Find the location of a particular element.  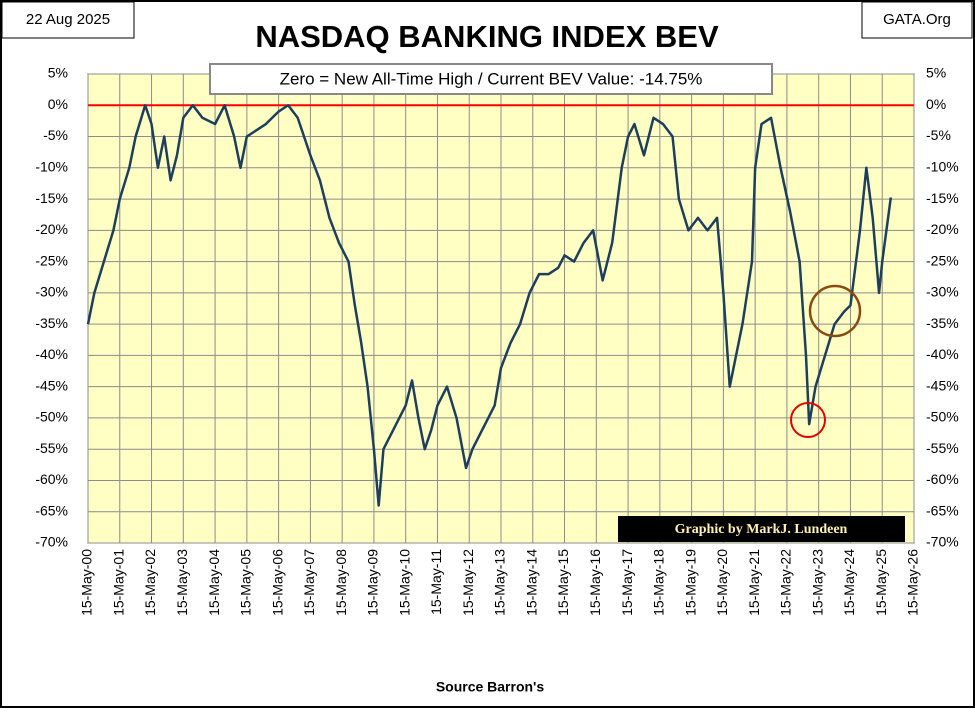

site-box is located at coordinates (917, 20).